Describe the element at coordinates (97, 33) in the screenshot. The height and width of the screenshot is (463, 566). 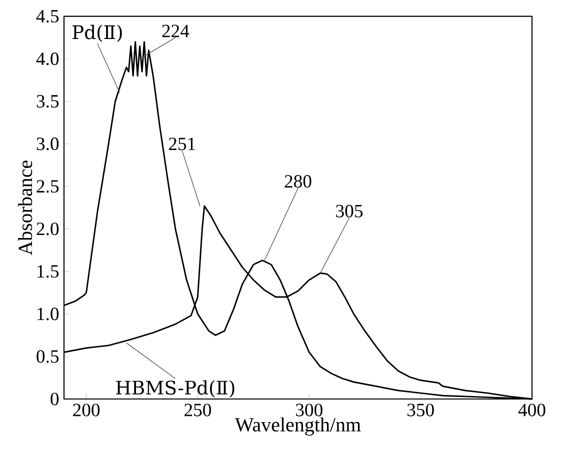
I see `series-label: Pd(Ⅱ)` at that location.